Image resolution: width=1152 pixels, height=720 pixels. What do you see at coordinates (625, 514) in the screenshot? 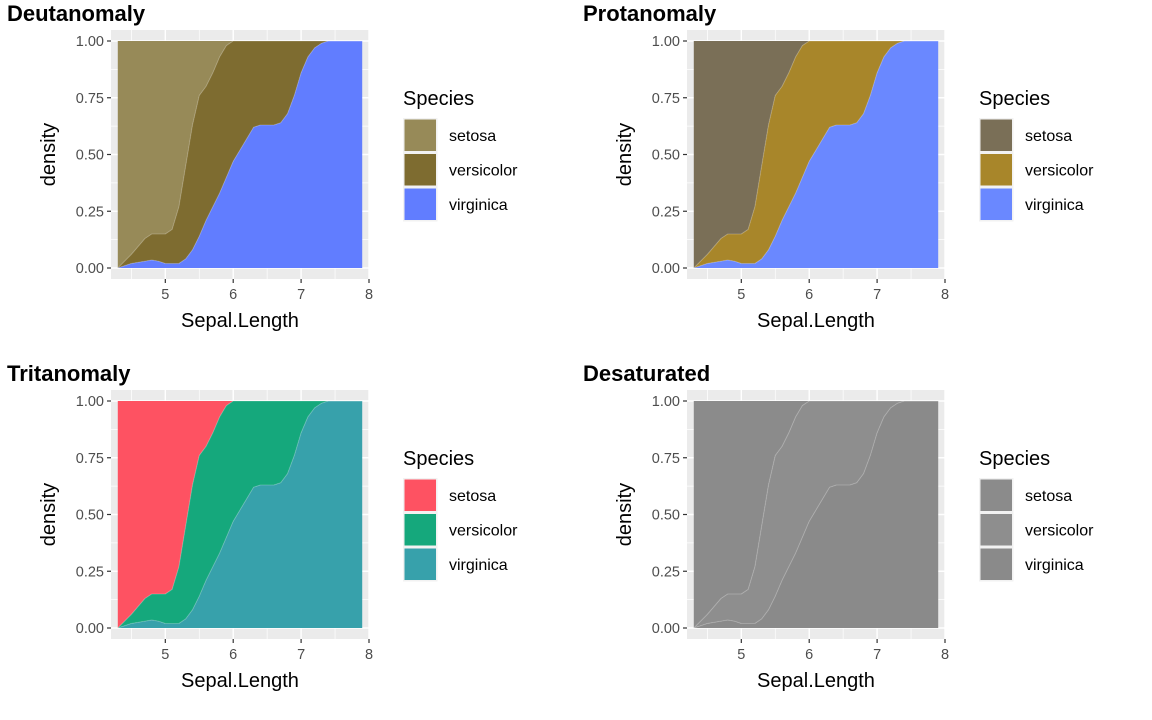
I see `y-axis-title: density` at bounding box center [625, 514].